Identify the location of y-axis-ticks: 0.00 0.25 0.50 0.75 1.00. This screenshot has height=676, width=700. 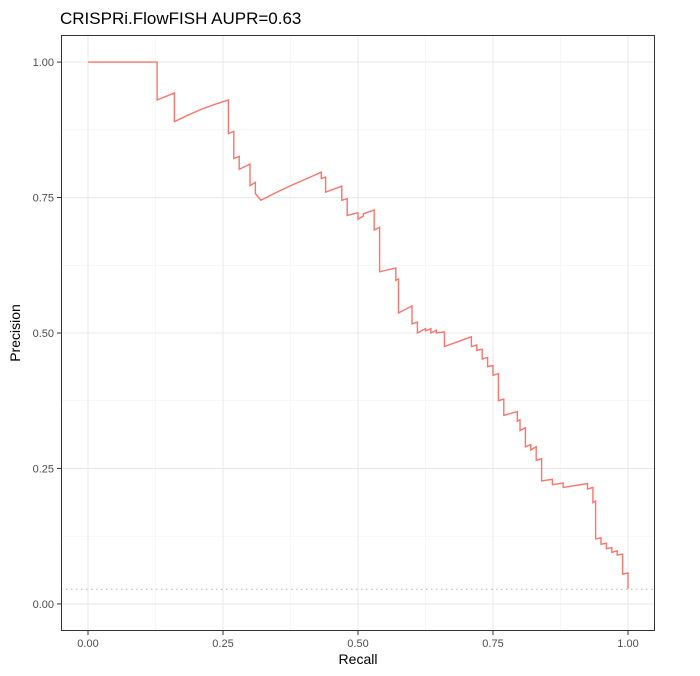
(47, 334).